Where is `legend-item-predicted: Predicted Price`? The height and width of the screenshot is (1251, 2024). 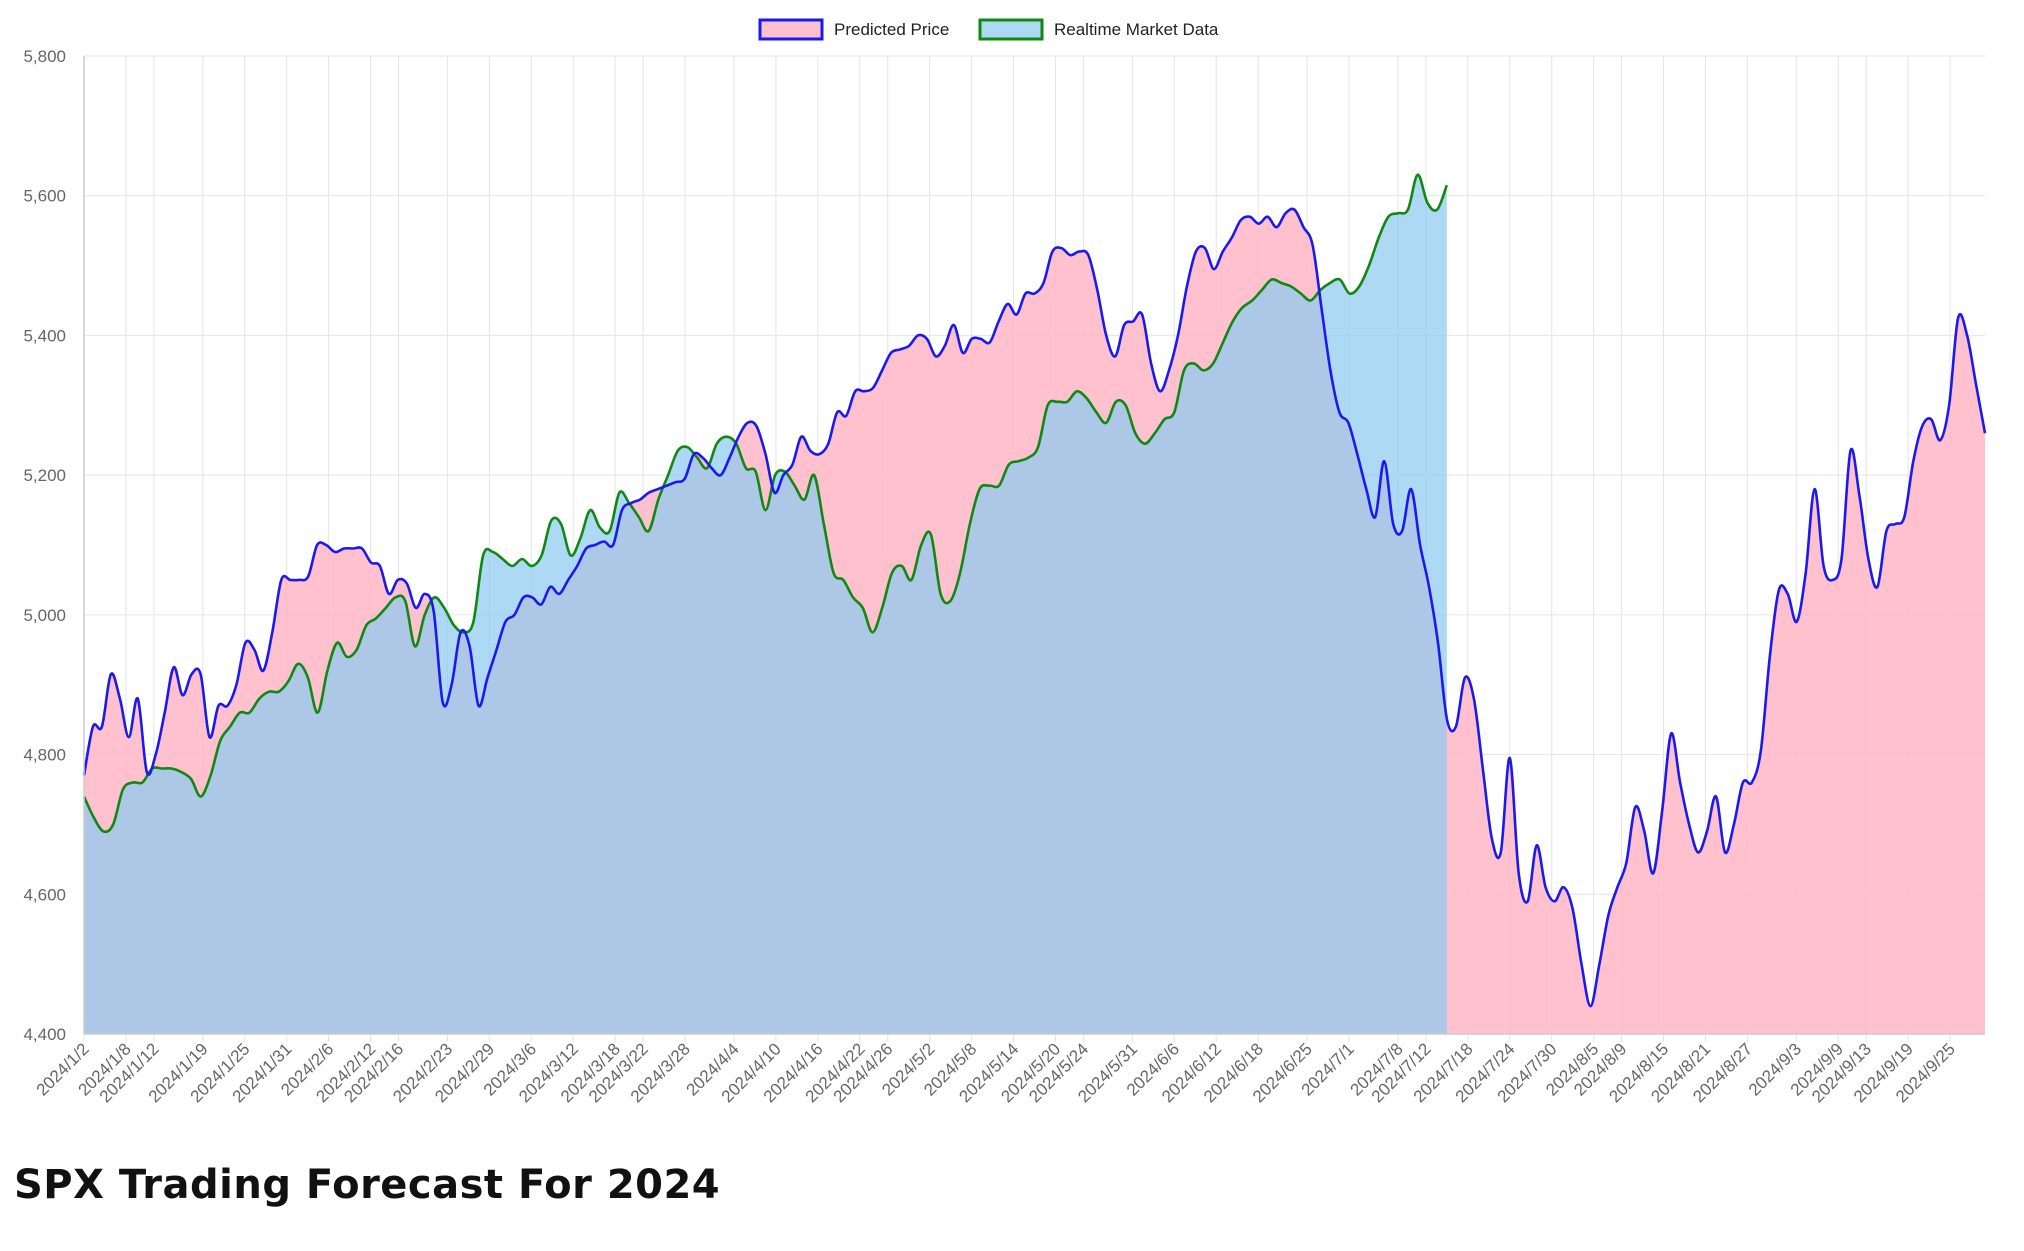 legend-item-predicted: Predicted Price is located at coordinates (853, 29).